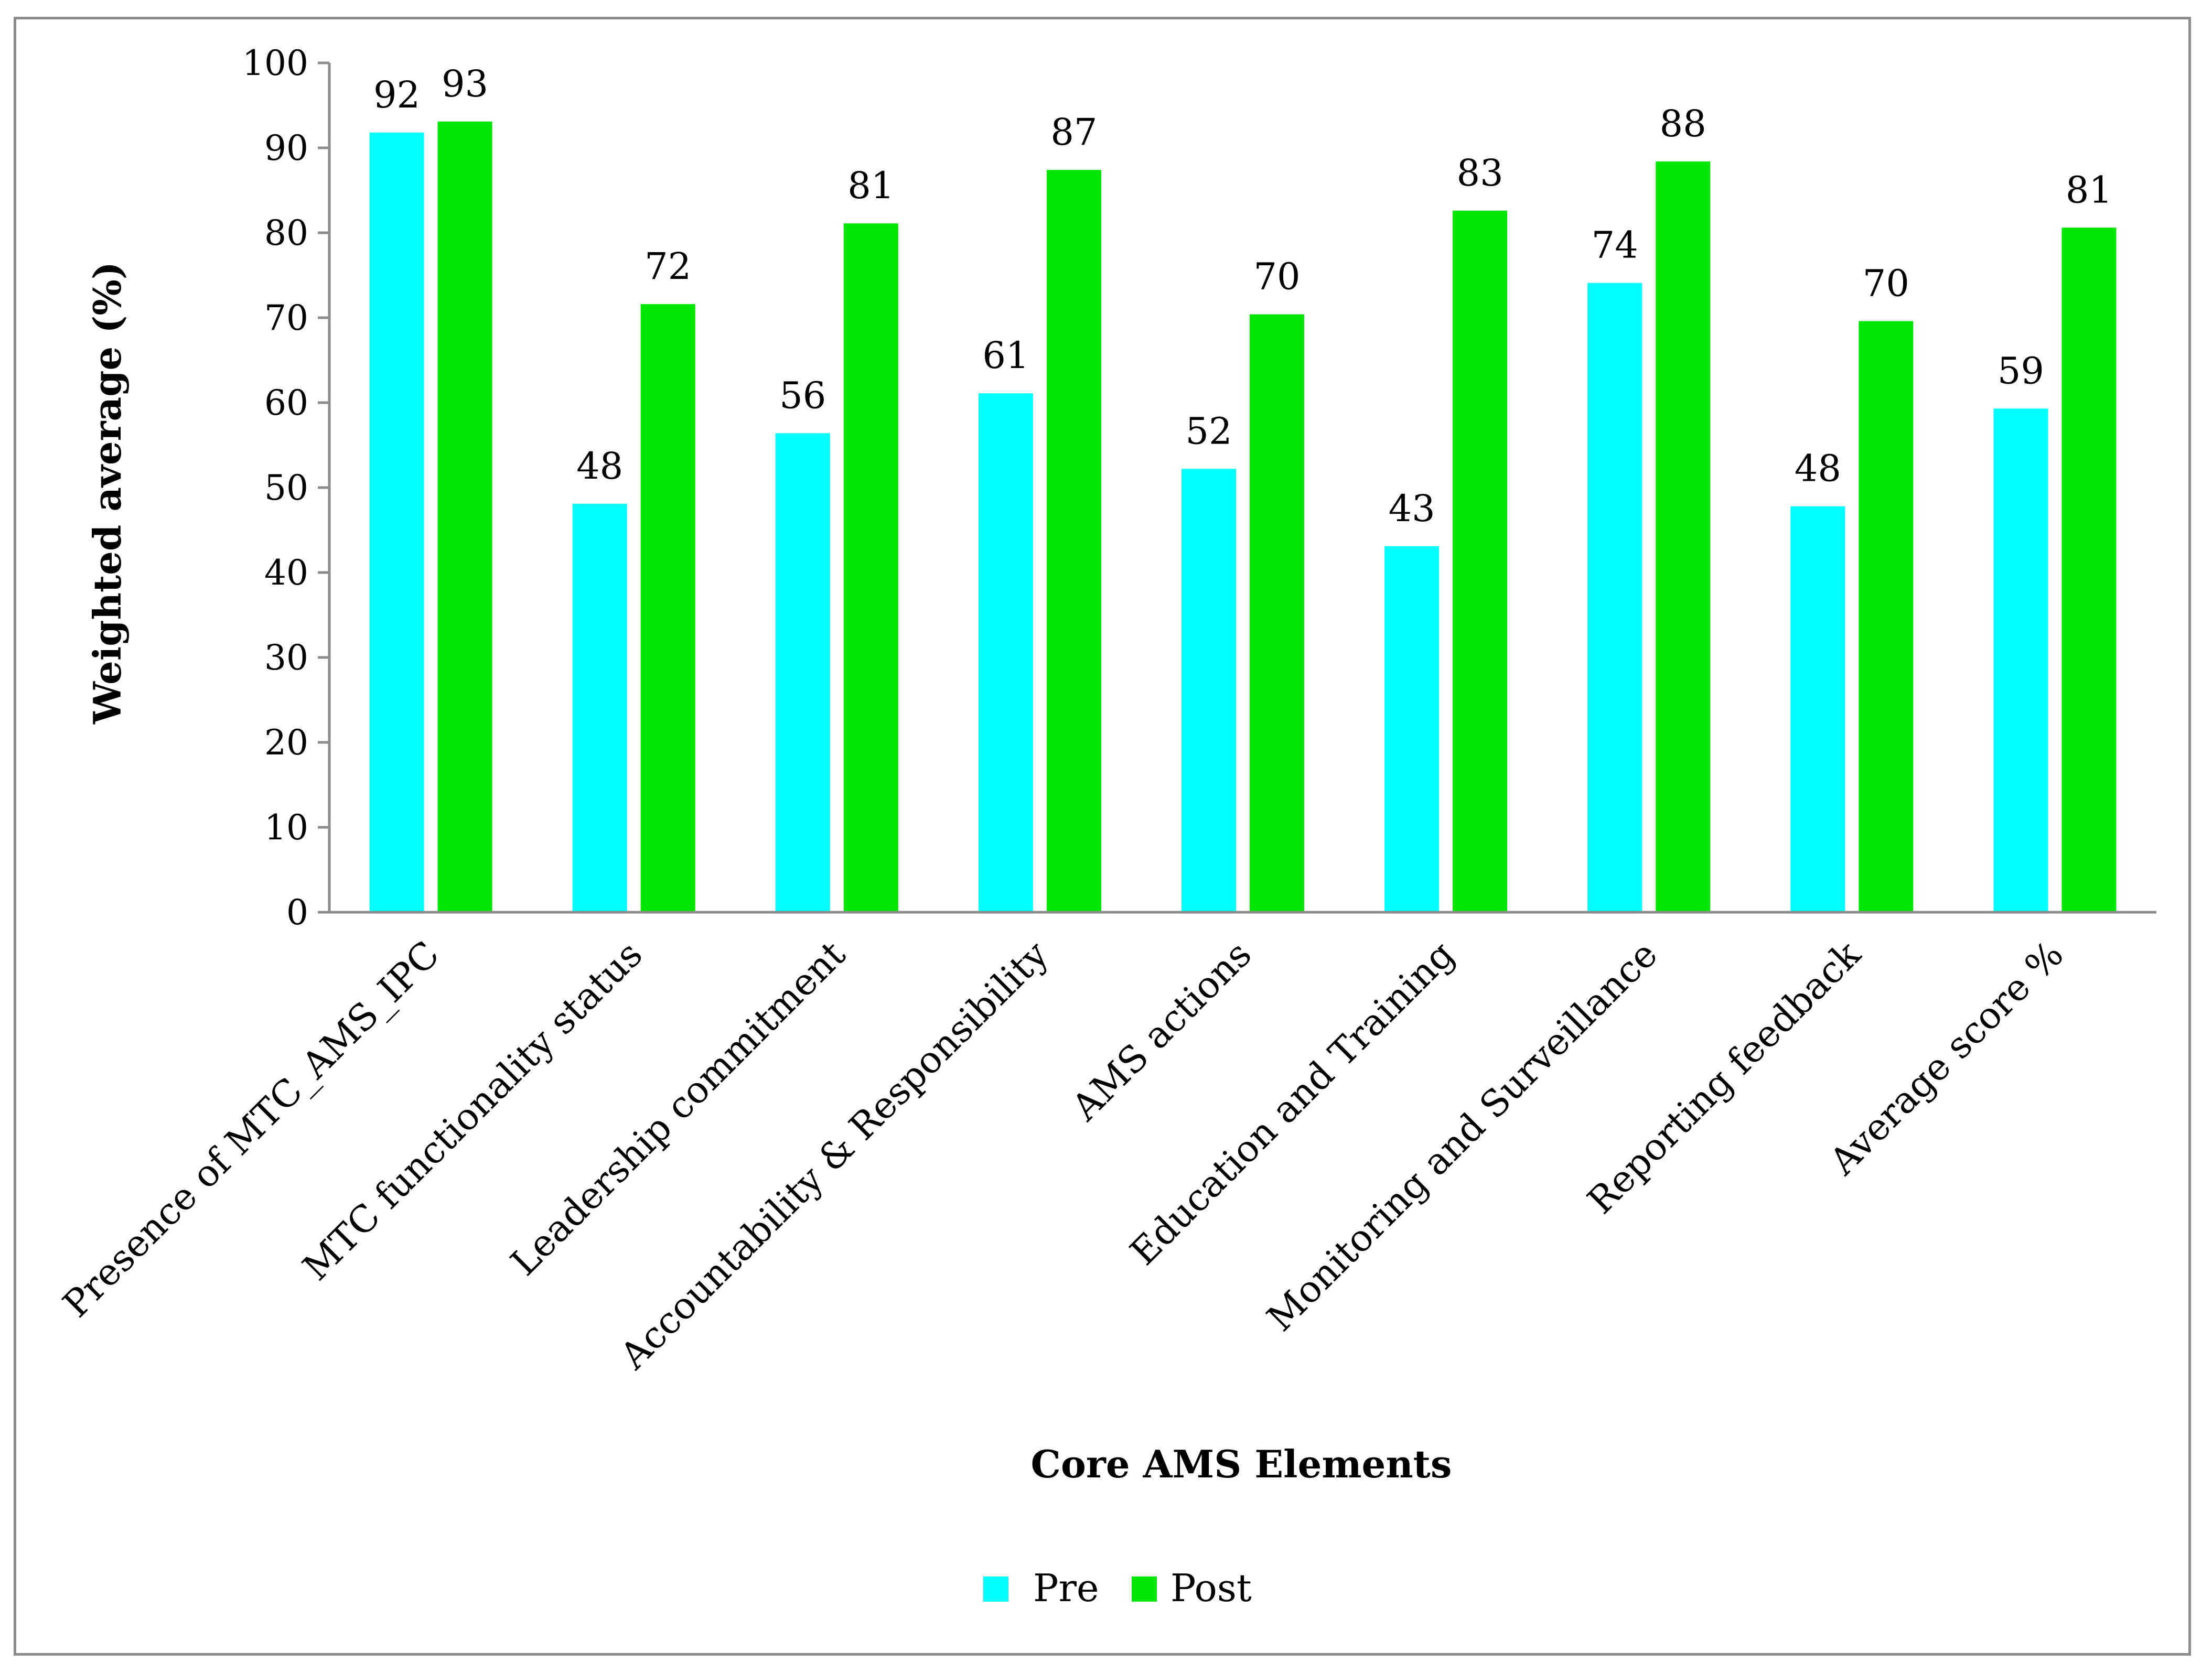  What do you see at coordinates (275, 63) in the screenshot?
I see `y-tick-label: 100` at bounding box center [275, 63].